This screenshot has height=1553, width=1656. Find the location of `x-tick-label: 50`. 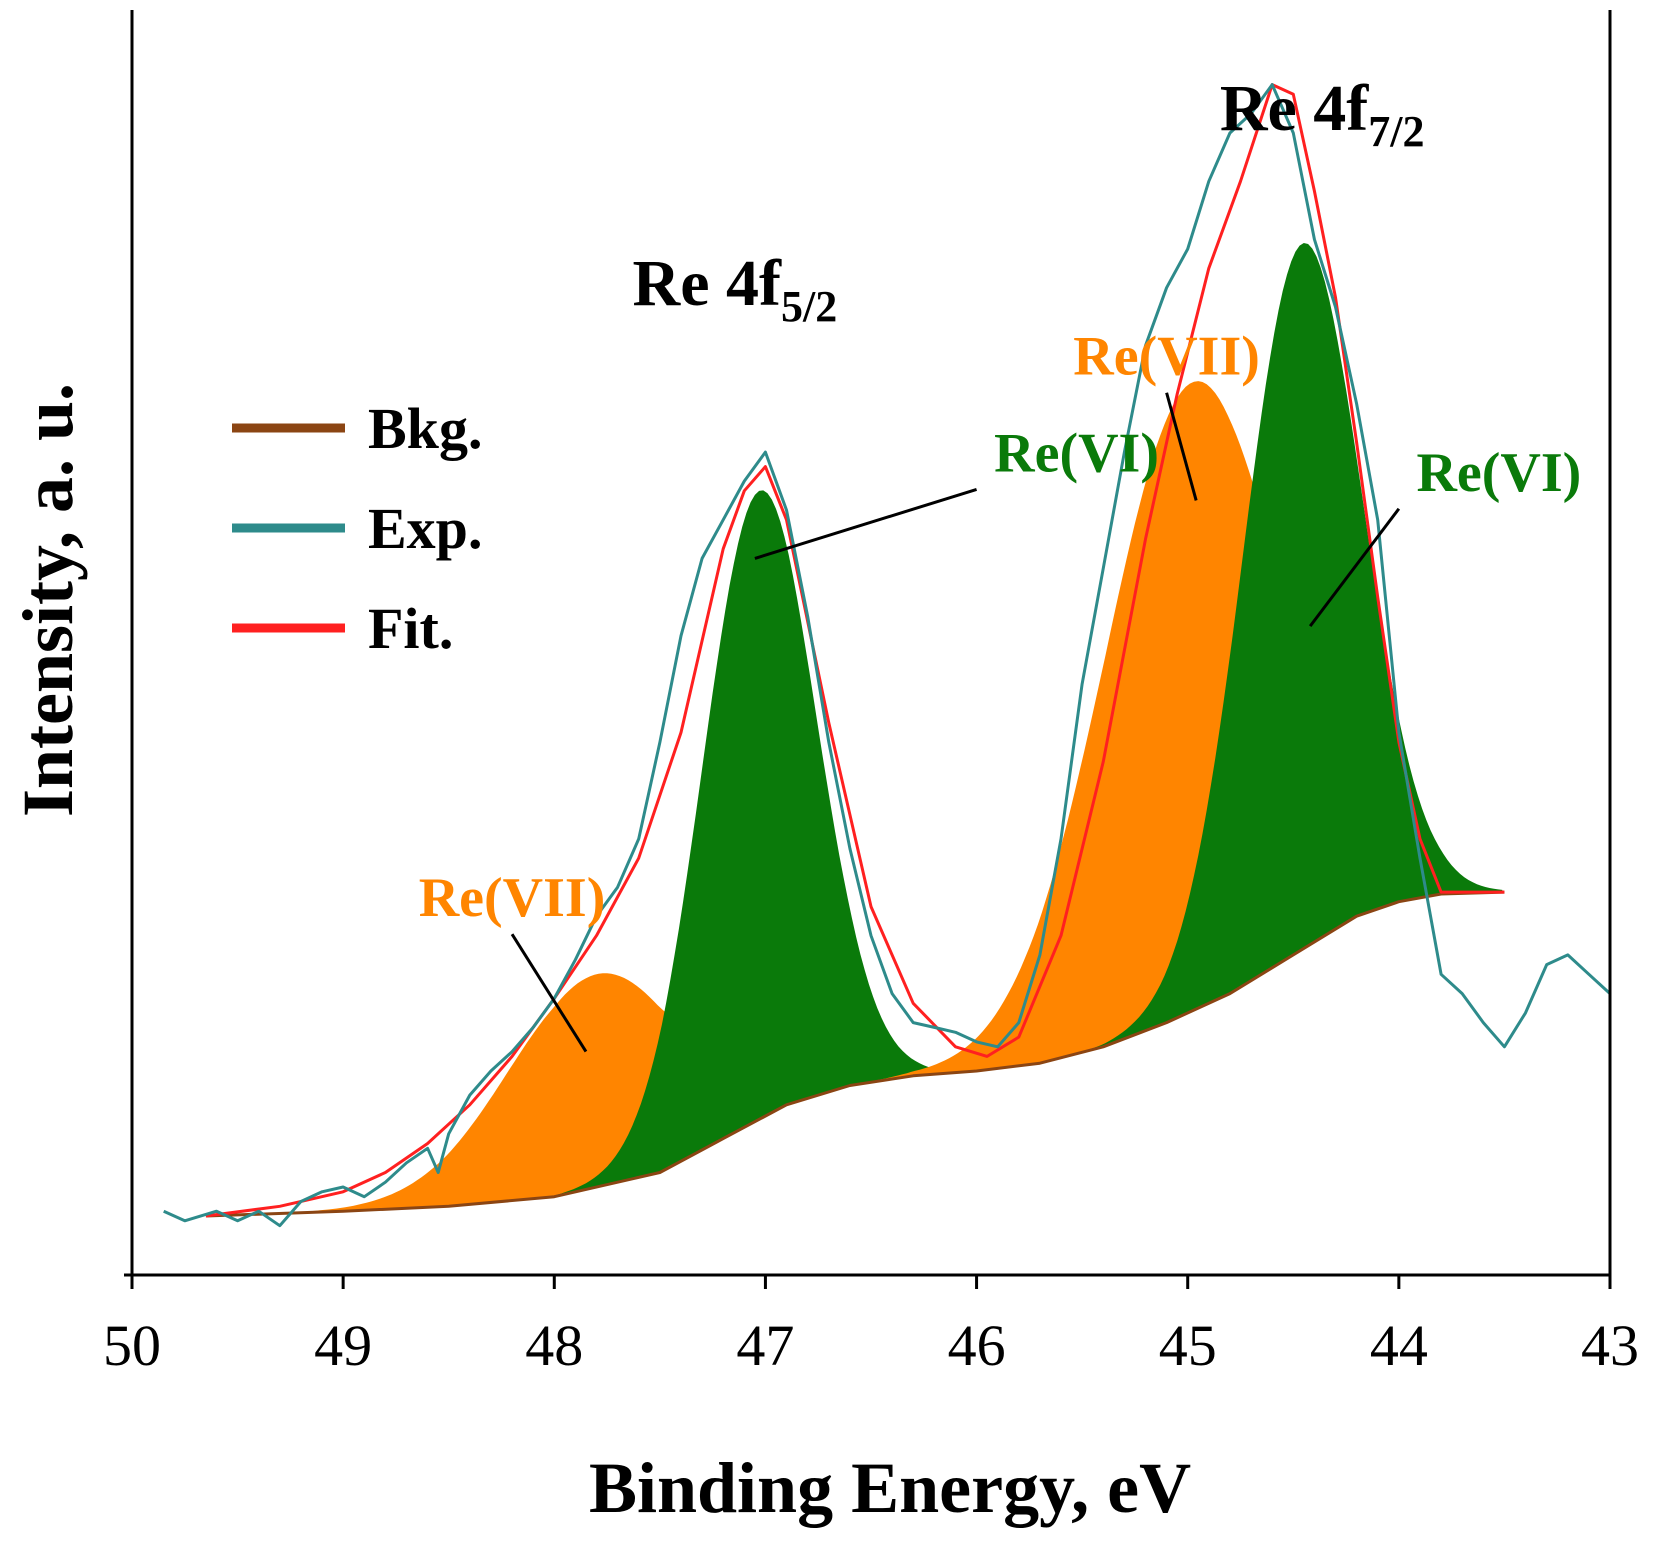

x-tick-label: 50 is located at coordinates (132, 1345).